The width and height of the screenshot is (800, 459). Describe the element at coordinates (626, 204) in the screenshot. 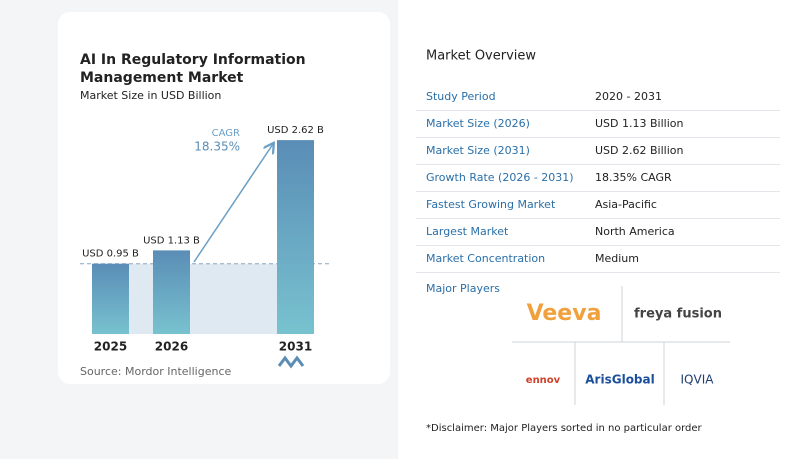

I see `row-value: Asia-Pacific` at that location.